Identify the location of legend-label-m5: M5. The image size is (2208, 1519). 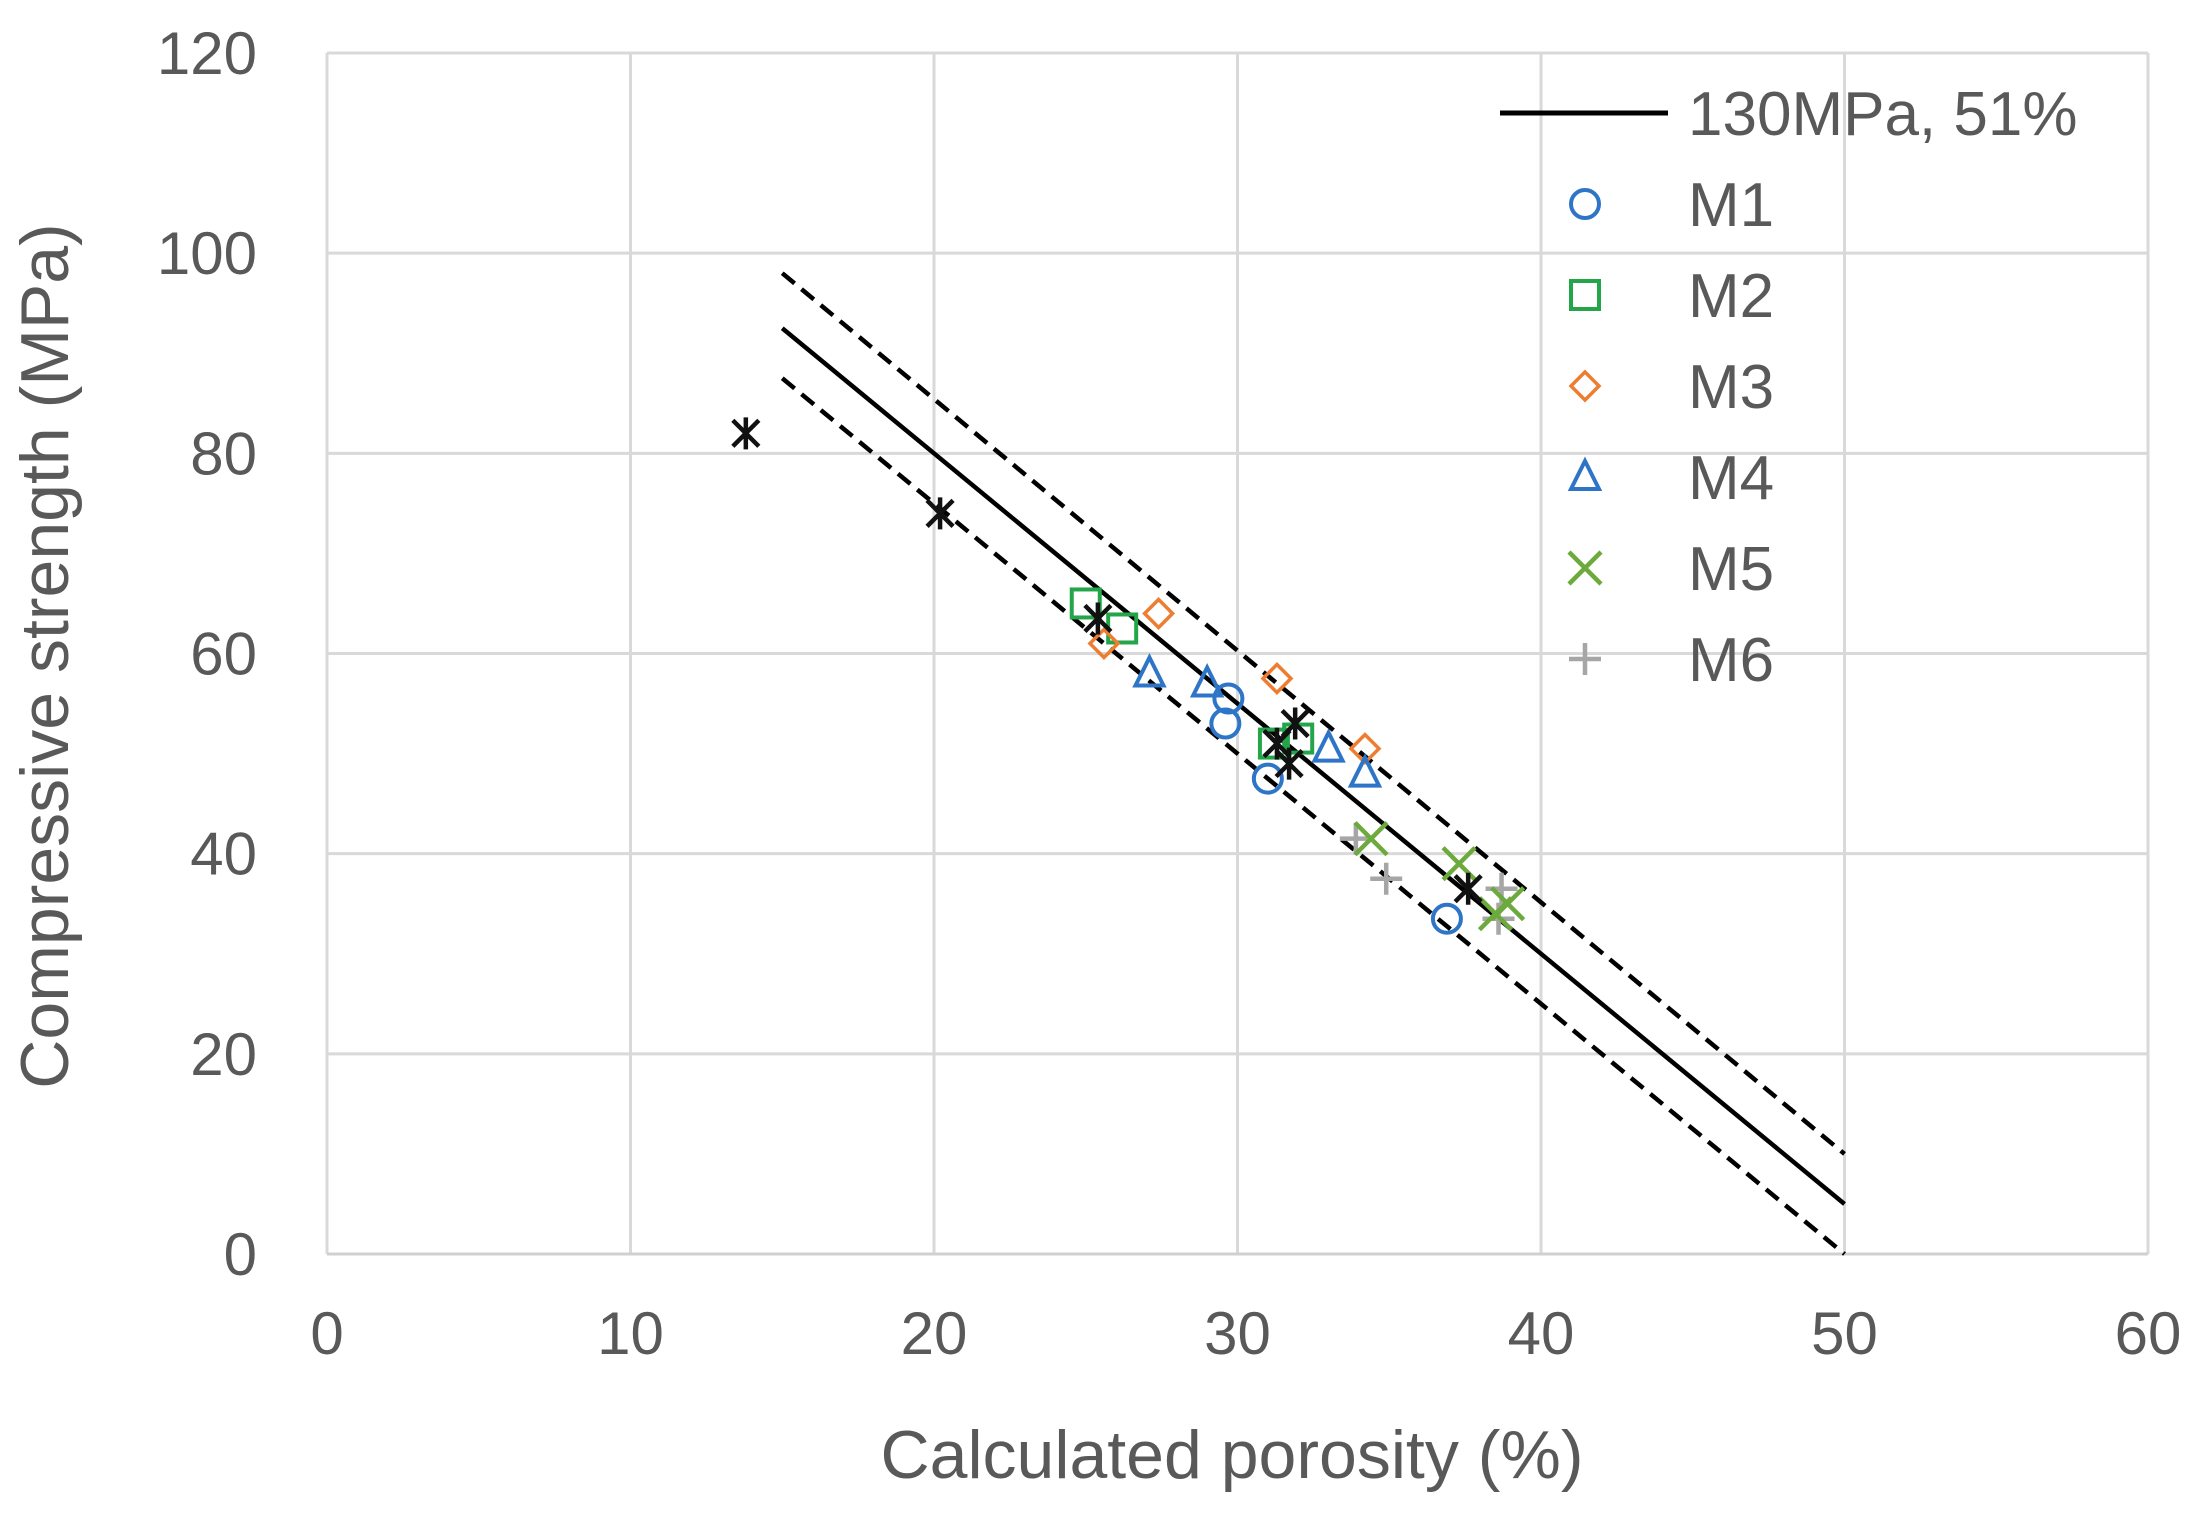
(1731, 569).